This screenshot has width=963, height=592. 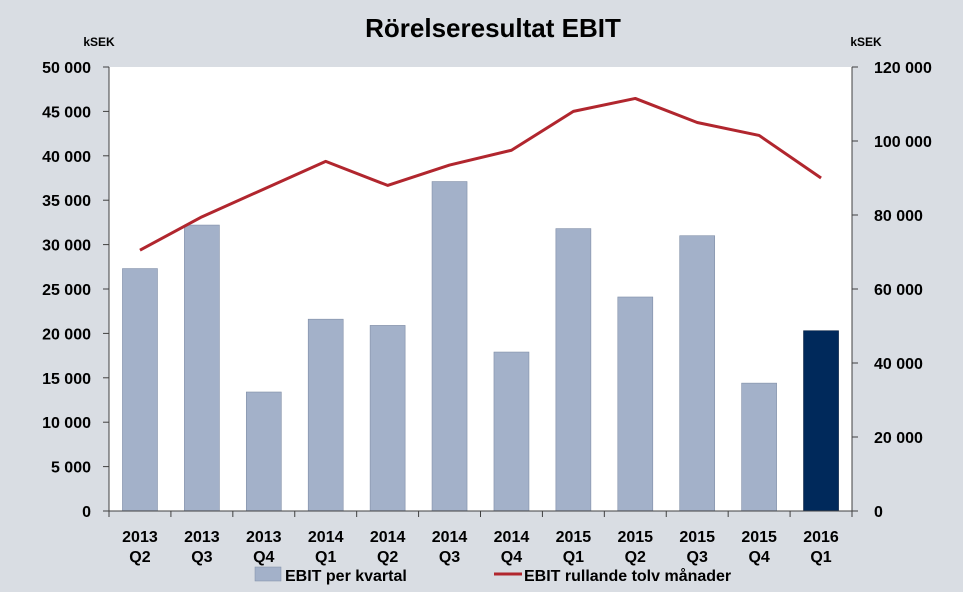 I want to click on bar-2015-Q4, so click(x=759, y=447).